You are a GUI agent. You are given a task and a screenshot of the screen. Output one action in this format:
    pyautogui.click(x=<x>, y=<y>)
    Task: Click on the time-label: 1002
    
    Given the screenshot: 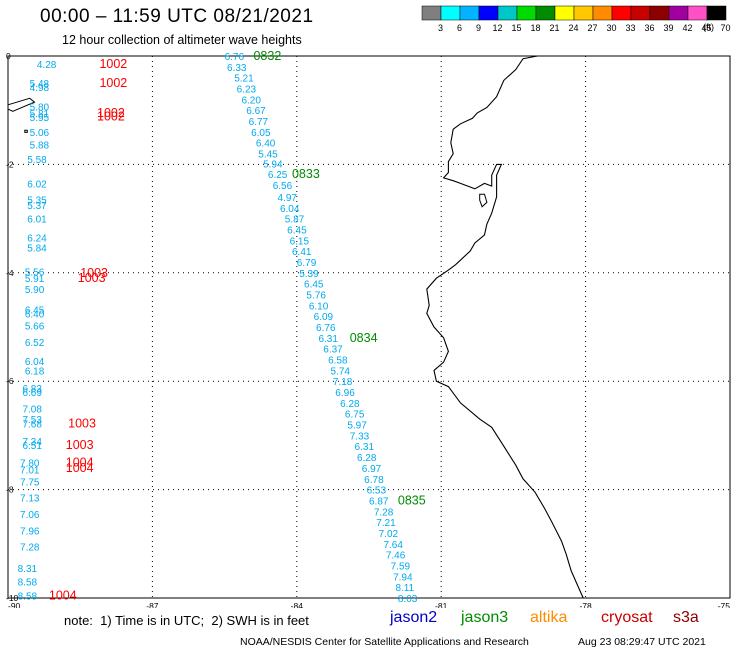 What is the action you would take?
    pyautogui.click(x=111, y=117)
    